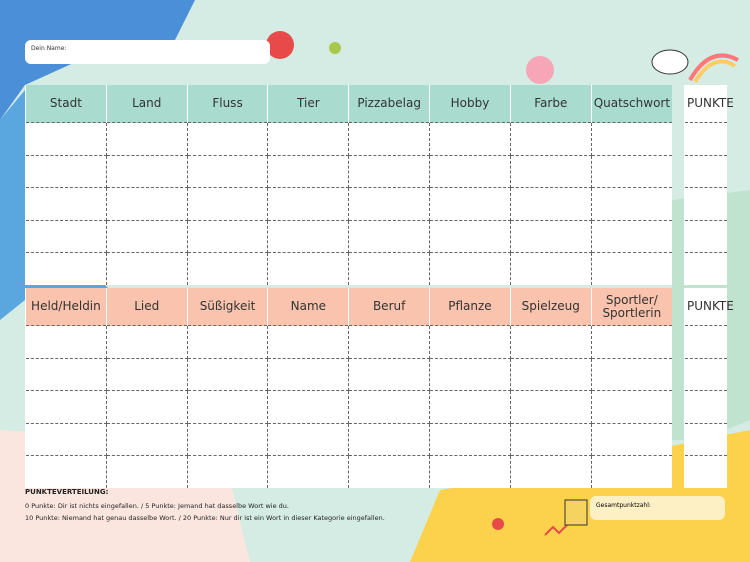  I want to click on points-row, so click(705, 268).